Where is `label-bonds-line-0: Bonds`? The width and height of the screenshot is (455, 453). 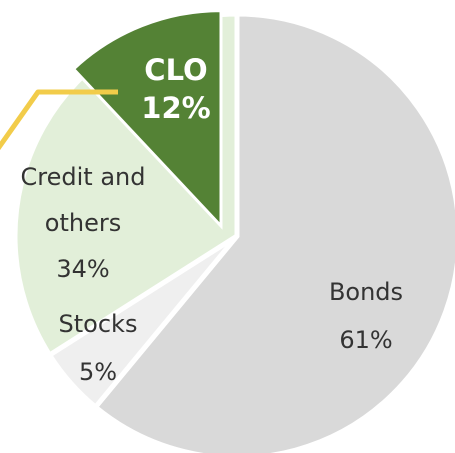
label-bonds-line-0: Bonds is located at coordinates (366, 292).